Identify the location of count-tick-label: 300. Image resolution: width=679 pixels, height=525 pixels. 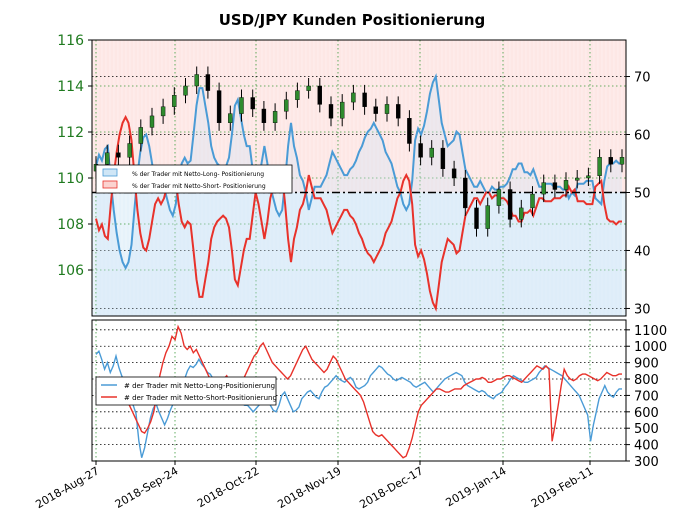
(646, 462).